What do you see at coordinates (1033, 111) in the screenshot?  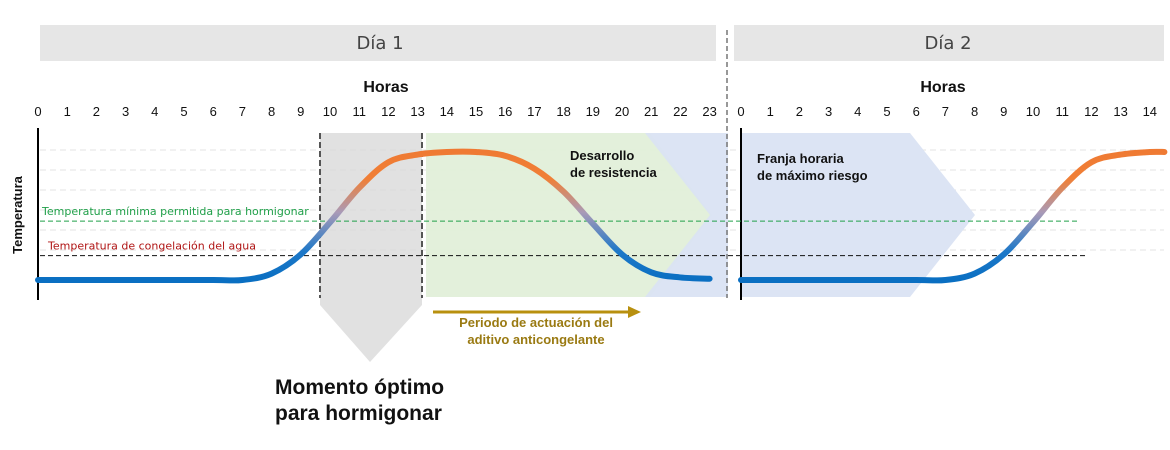 I see `tick-label-day2-10: 10` at bounding box center [1033, 111].